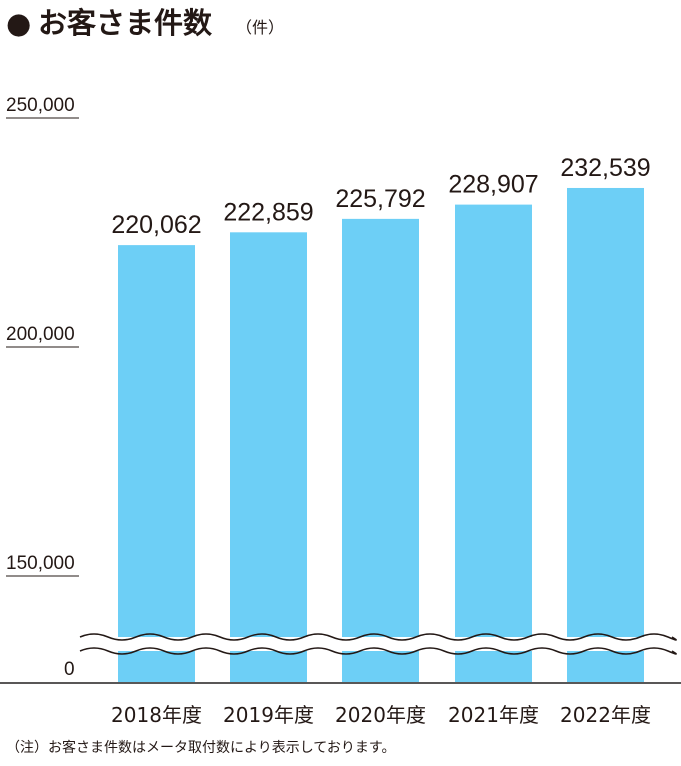 Image resolution: width=681 pixels, height=766 pixels. What do you see at coordinates (156, 225) in the screenshot?
I see `data-label: 220,062` at bounding box center [156, 225].